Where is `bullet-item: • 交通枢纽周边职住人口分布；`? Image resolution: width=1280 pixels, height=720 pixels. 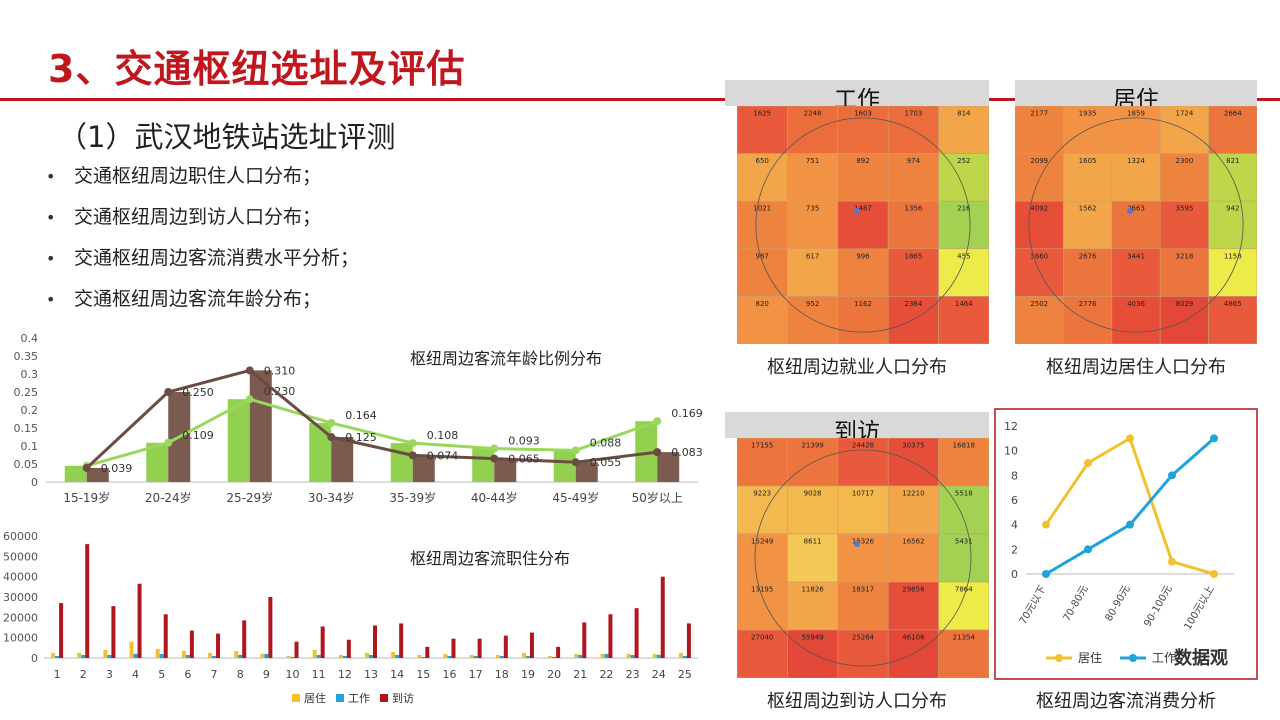
bullet-item: • 交通枢纽周边职住人口分布； is located at coordinates (202, 176).